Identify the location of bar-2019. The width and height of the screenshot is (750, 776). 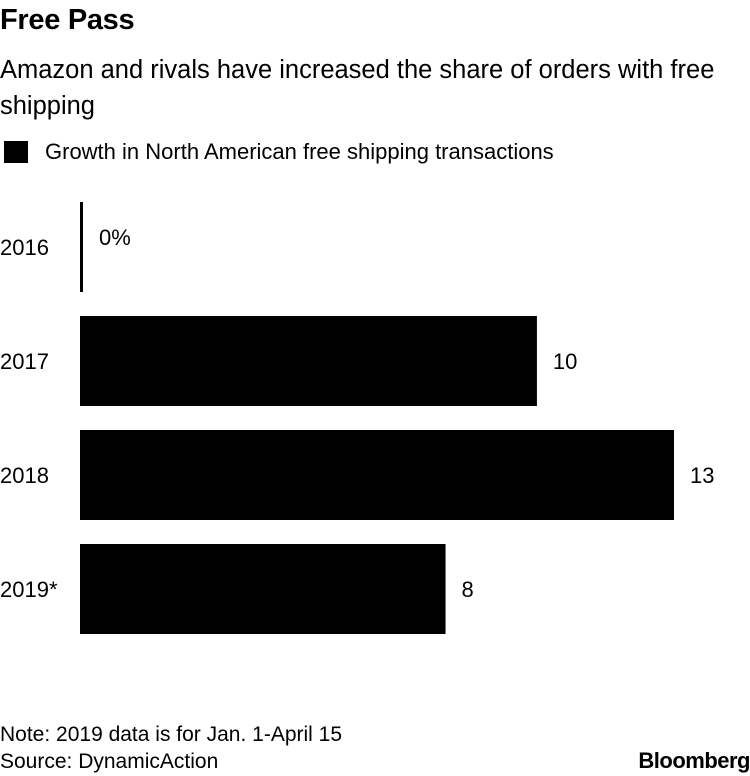
(263, 589).